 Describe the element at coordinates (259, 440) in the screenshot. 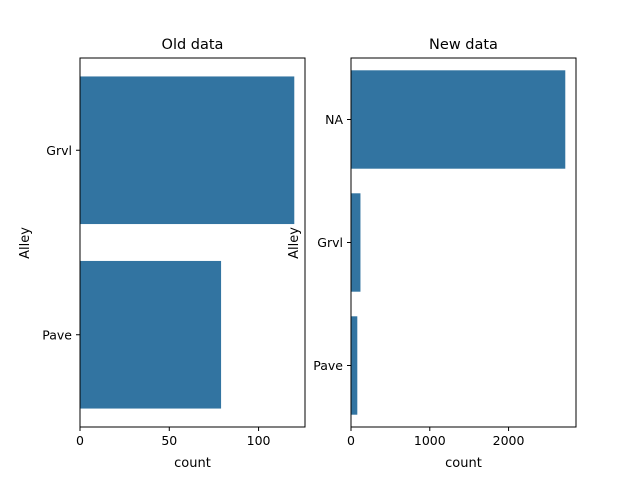

I see `x-tick-label: 100` at that location.